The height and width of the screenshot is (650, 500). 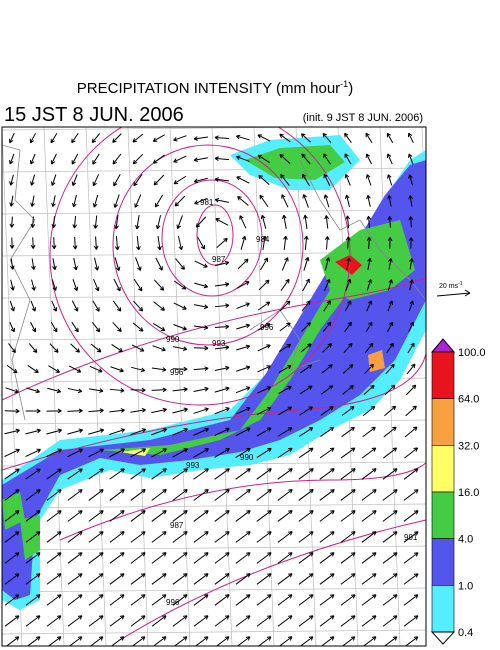 What do you see at coordinates (468, 400) in the screenshot?
I see `colorbar-label: 64.0` at bounding box center [468, 400].